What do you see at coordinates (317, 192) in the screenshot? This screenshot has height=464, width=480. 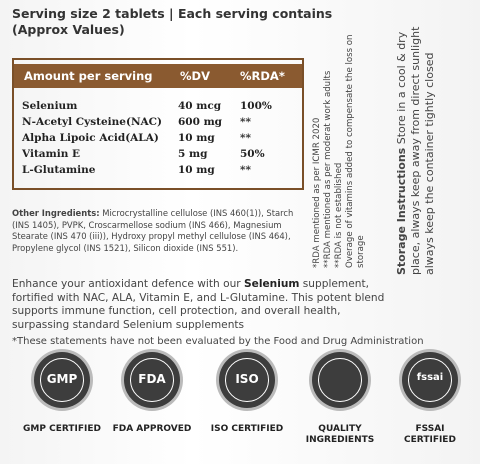 I see `note: *RDA mentioned as per ICMR 2020` at bounding box center [317, 192].